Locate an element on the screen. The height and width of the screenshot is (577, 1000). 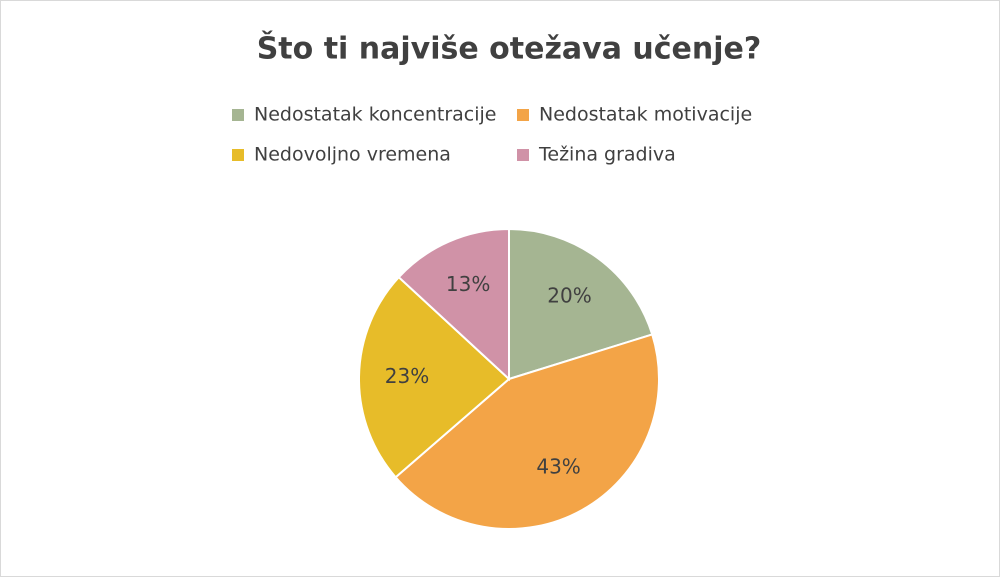
data-label: 13% is located at coordinates (468, 284).